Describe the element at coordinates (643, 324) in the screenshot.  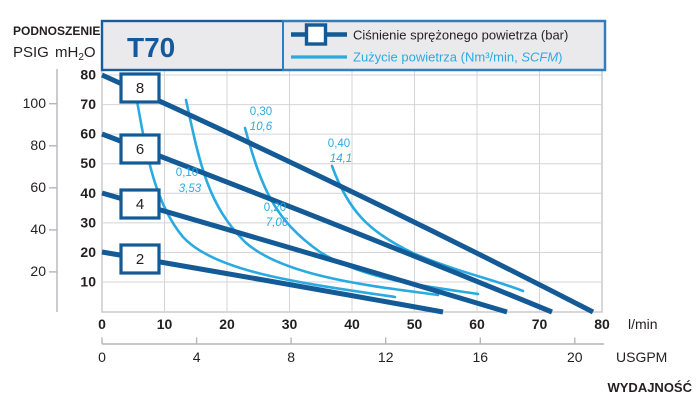
I see `lmin-unit-label: l/min` at that location.